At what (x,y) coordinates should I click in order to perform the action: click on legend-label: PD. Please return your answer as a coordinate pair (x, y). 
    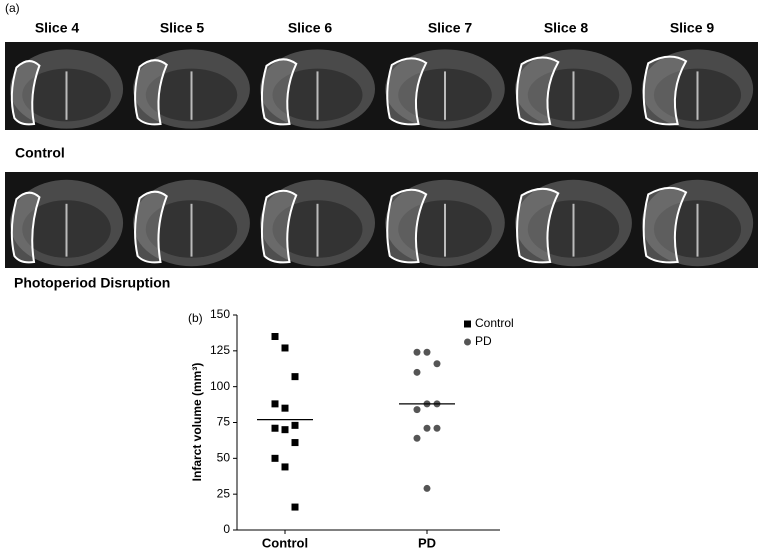
    Looking at the image, I should click on (483, 341).